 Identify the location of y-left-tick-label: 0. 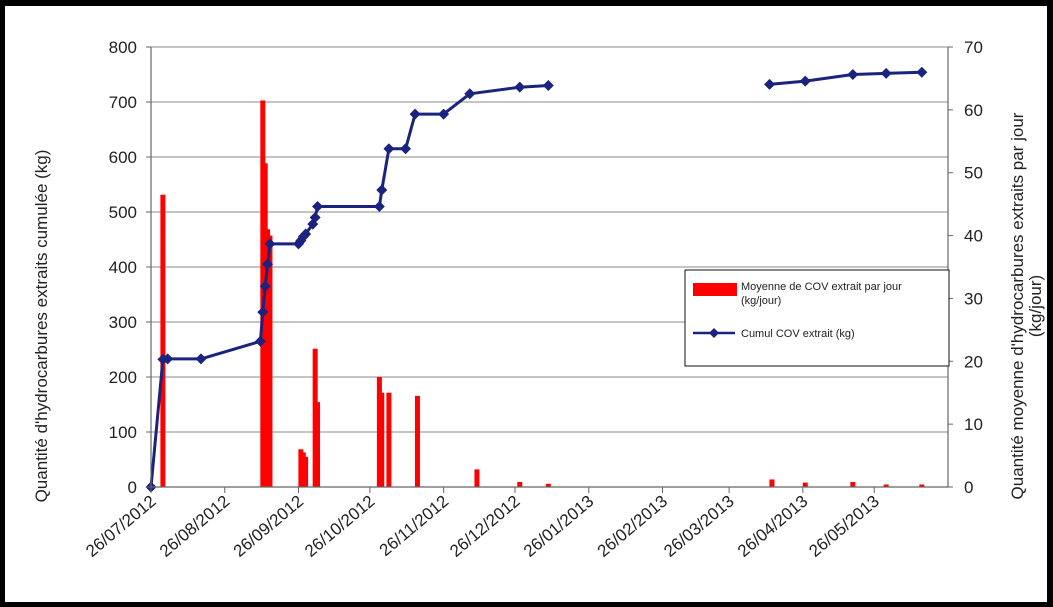
(132, 487).